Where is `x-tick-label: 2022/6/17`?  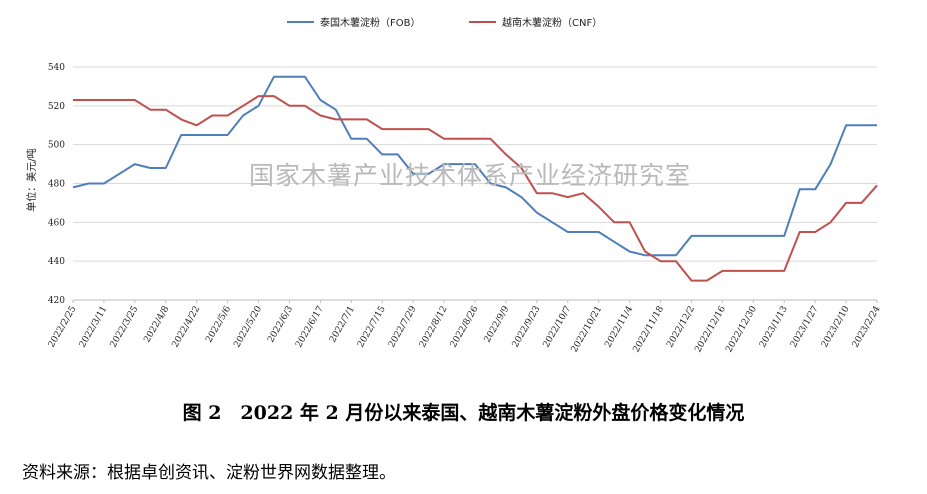 x-tick-label: 2022/6/17 is located at coordinates (310, 326).